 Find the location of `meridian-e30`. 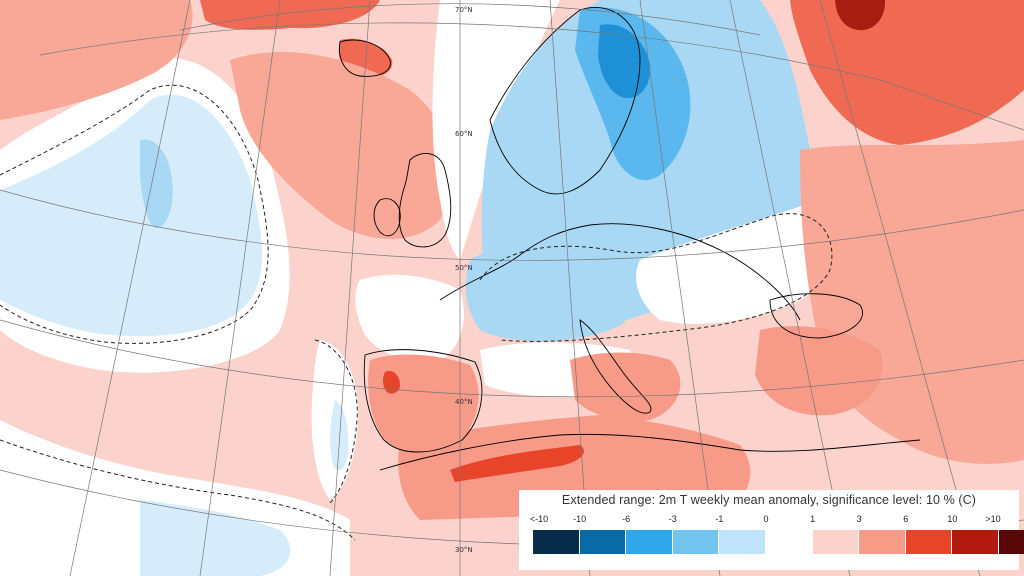

meridian-e30 is located at coordinates (790, 288).